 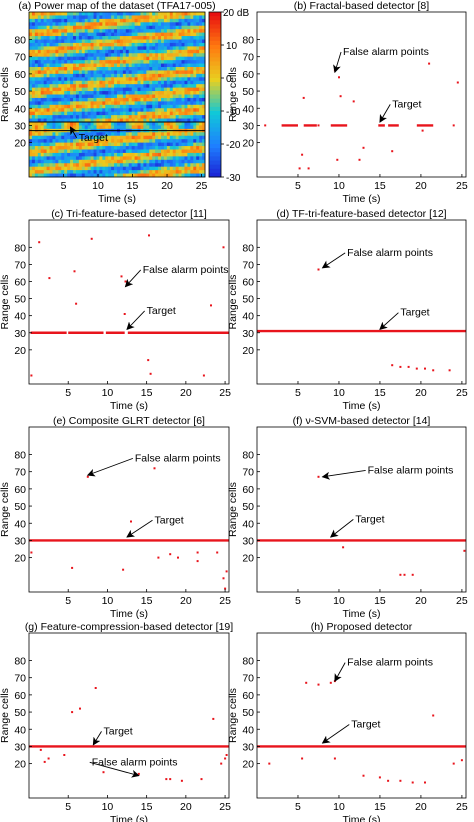 I want to click on annotation-arrow, so click(x=114, y=769).